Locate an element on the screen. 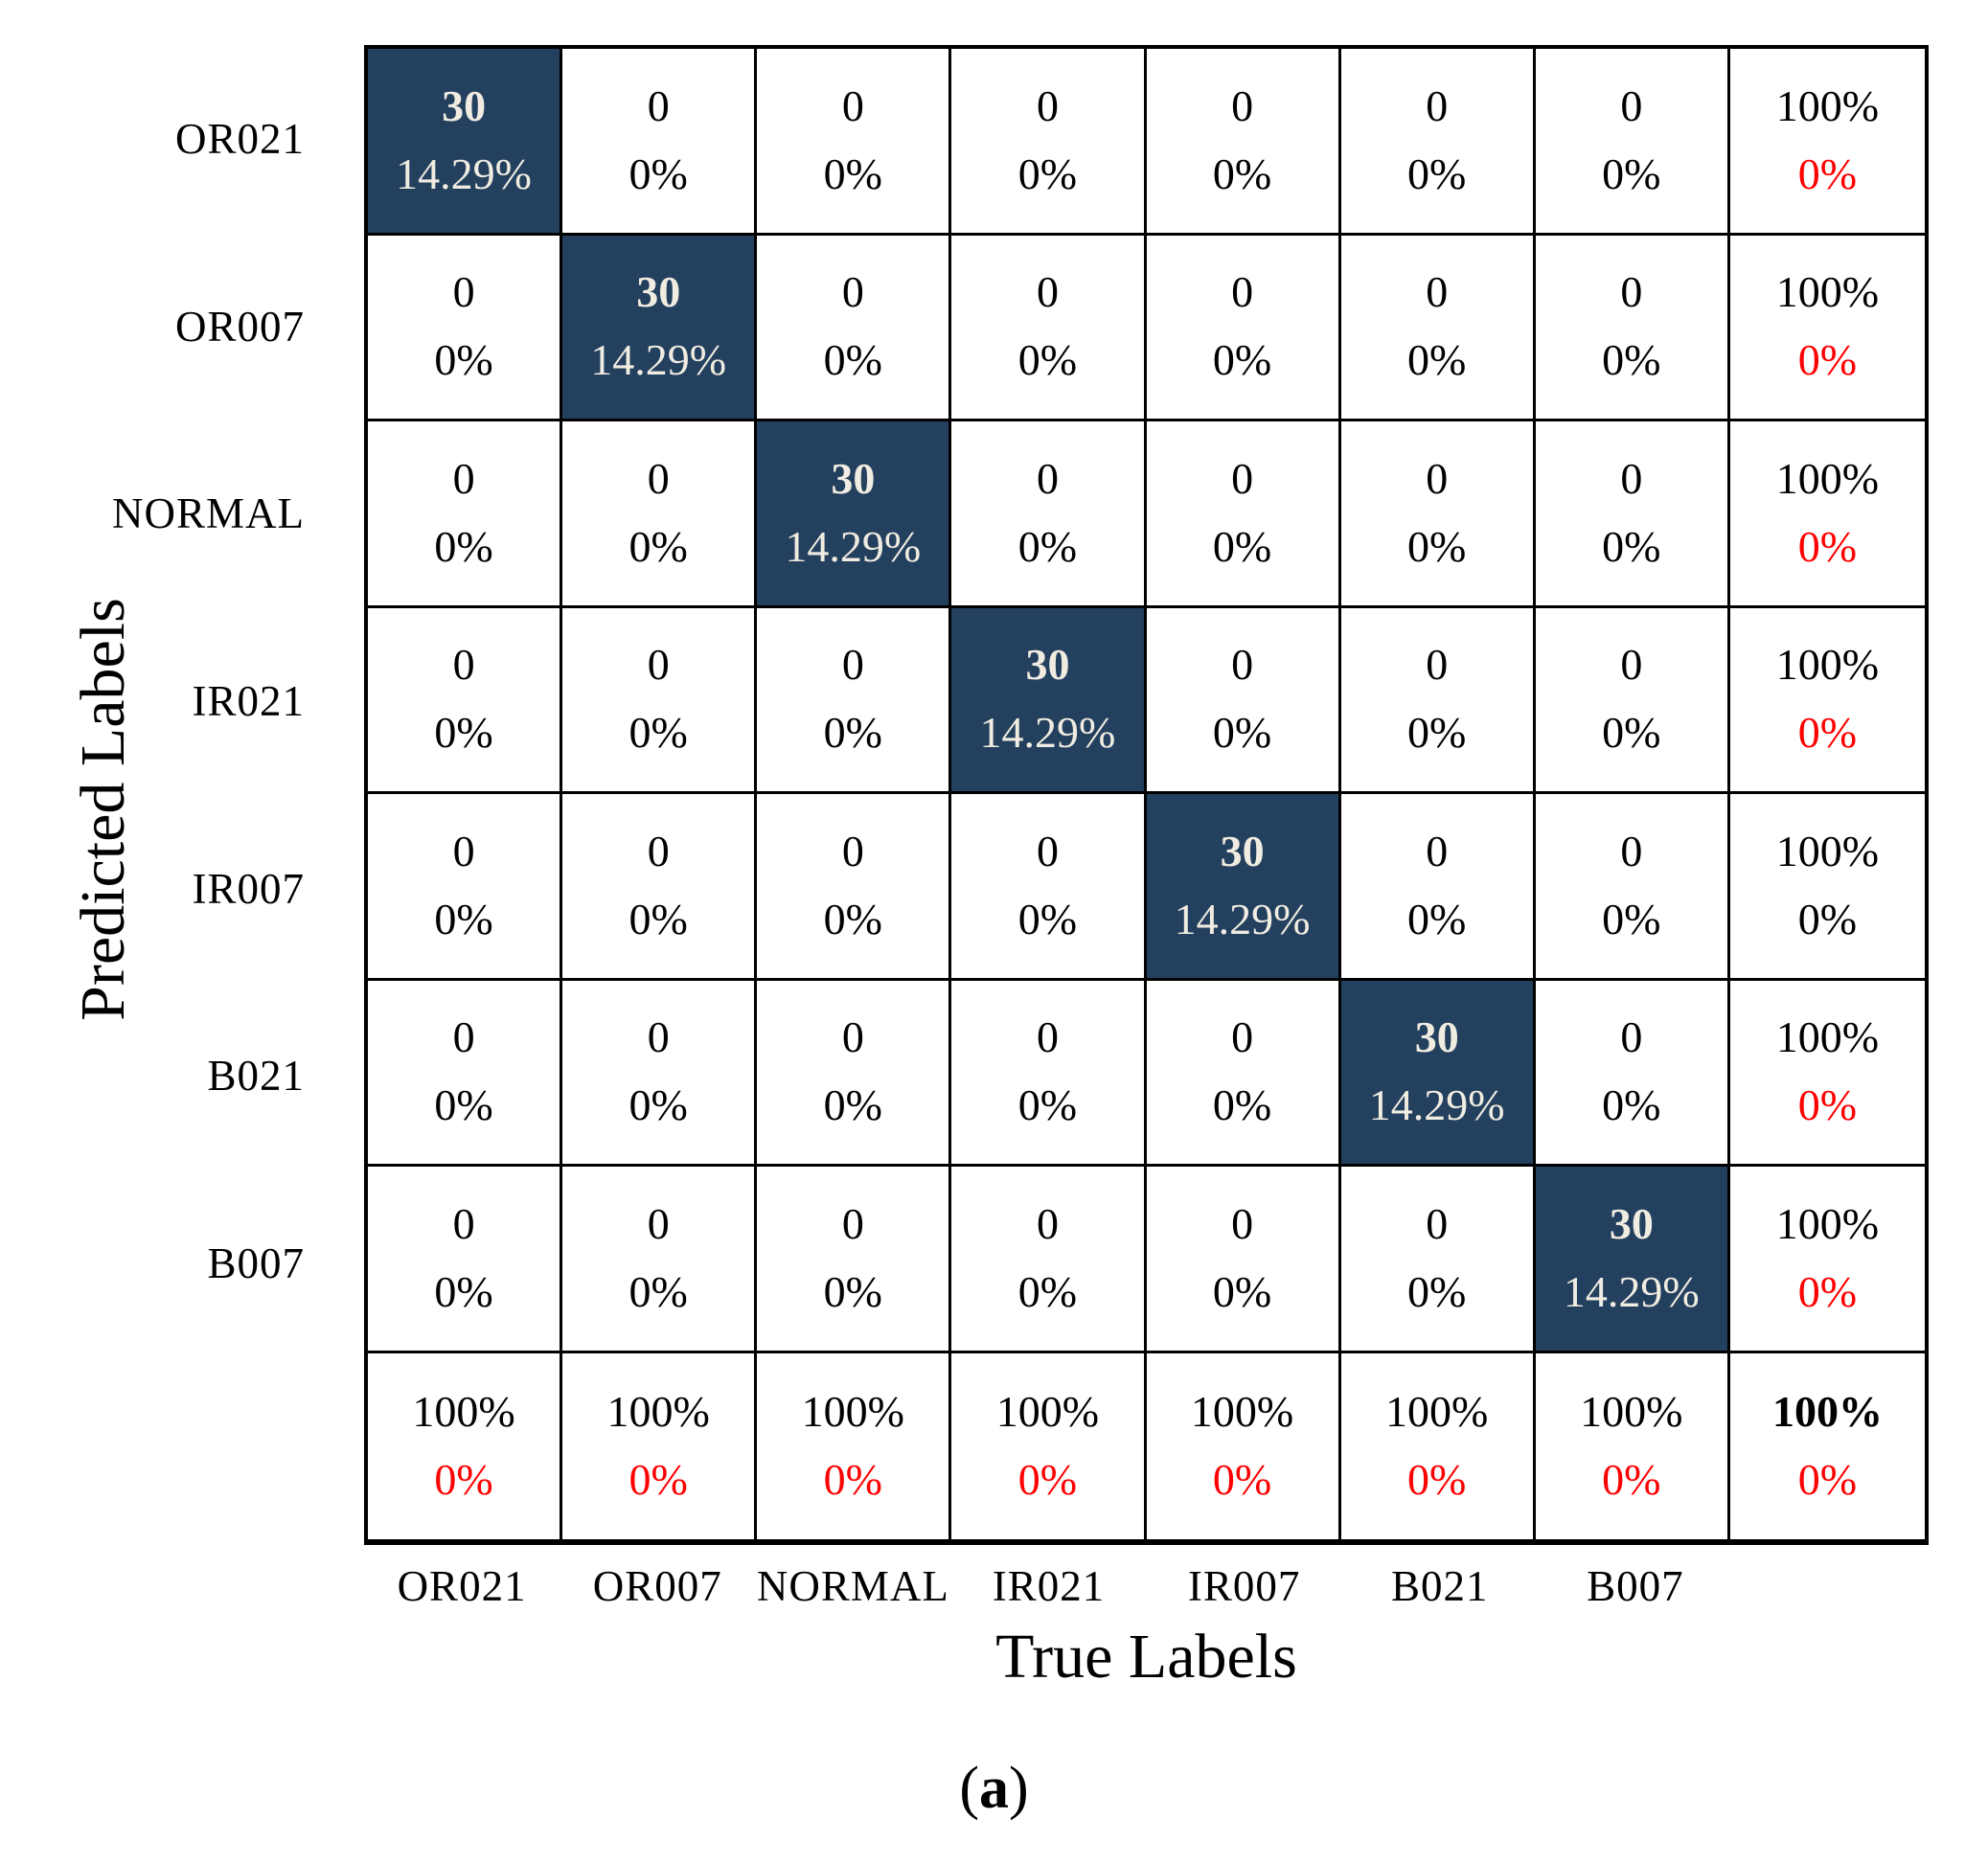 Image resolution: width=1988 pixels, height=1863 pixels. matrix-cell-B021-B007: 0 0% is located at coordinates (1632, 1073).